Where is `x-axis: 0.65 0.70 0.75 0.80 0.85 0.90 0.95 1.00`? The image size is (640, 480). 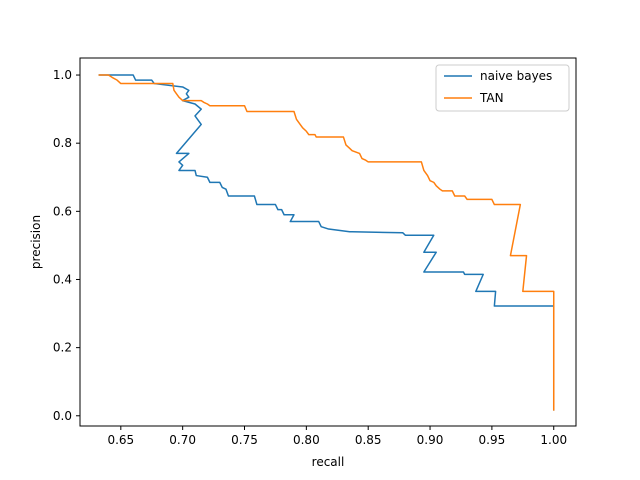
x-axis: 0.65 0.70 0.75 0.80 0.85 0.90 0.95 1.00 is located at coordinates (337, 436).